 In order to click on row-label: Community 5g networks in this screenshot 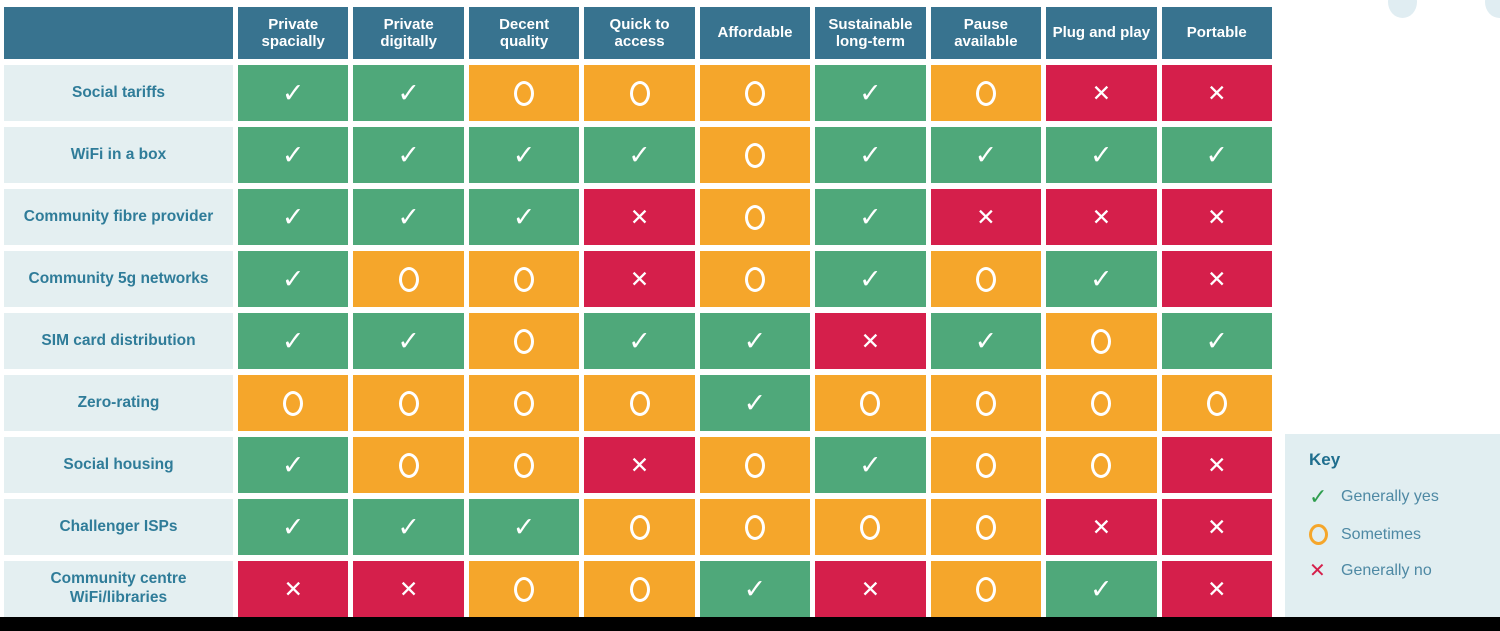, I will do `click(118, 279)`.